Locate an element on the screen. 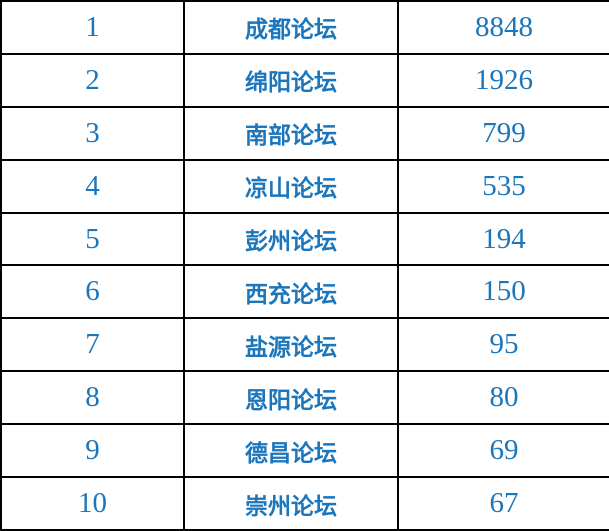  table-row: 4 凉山论坛 535 is located at coordinates (304, 186).